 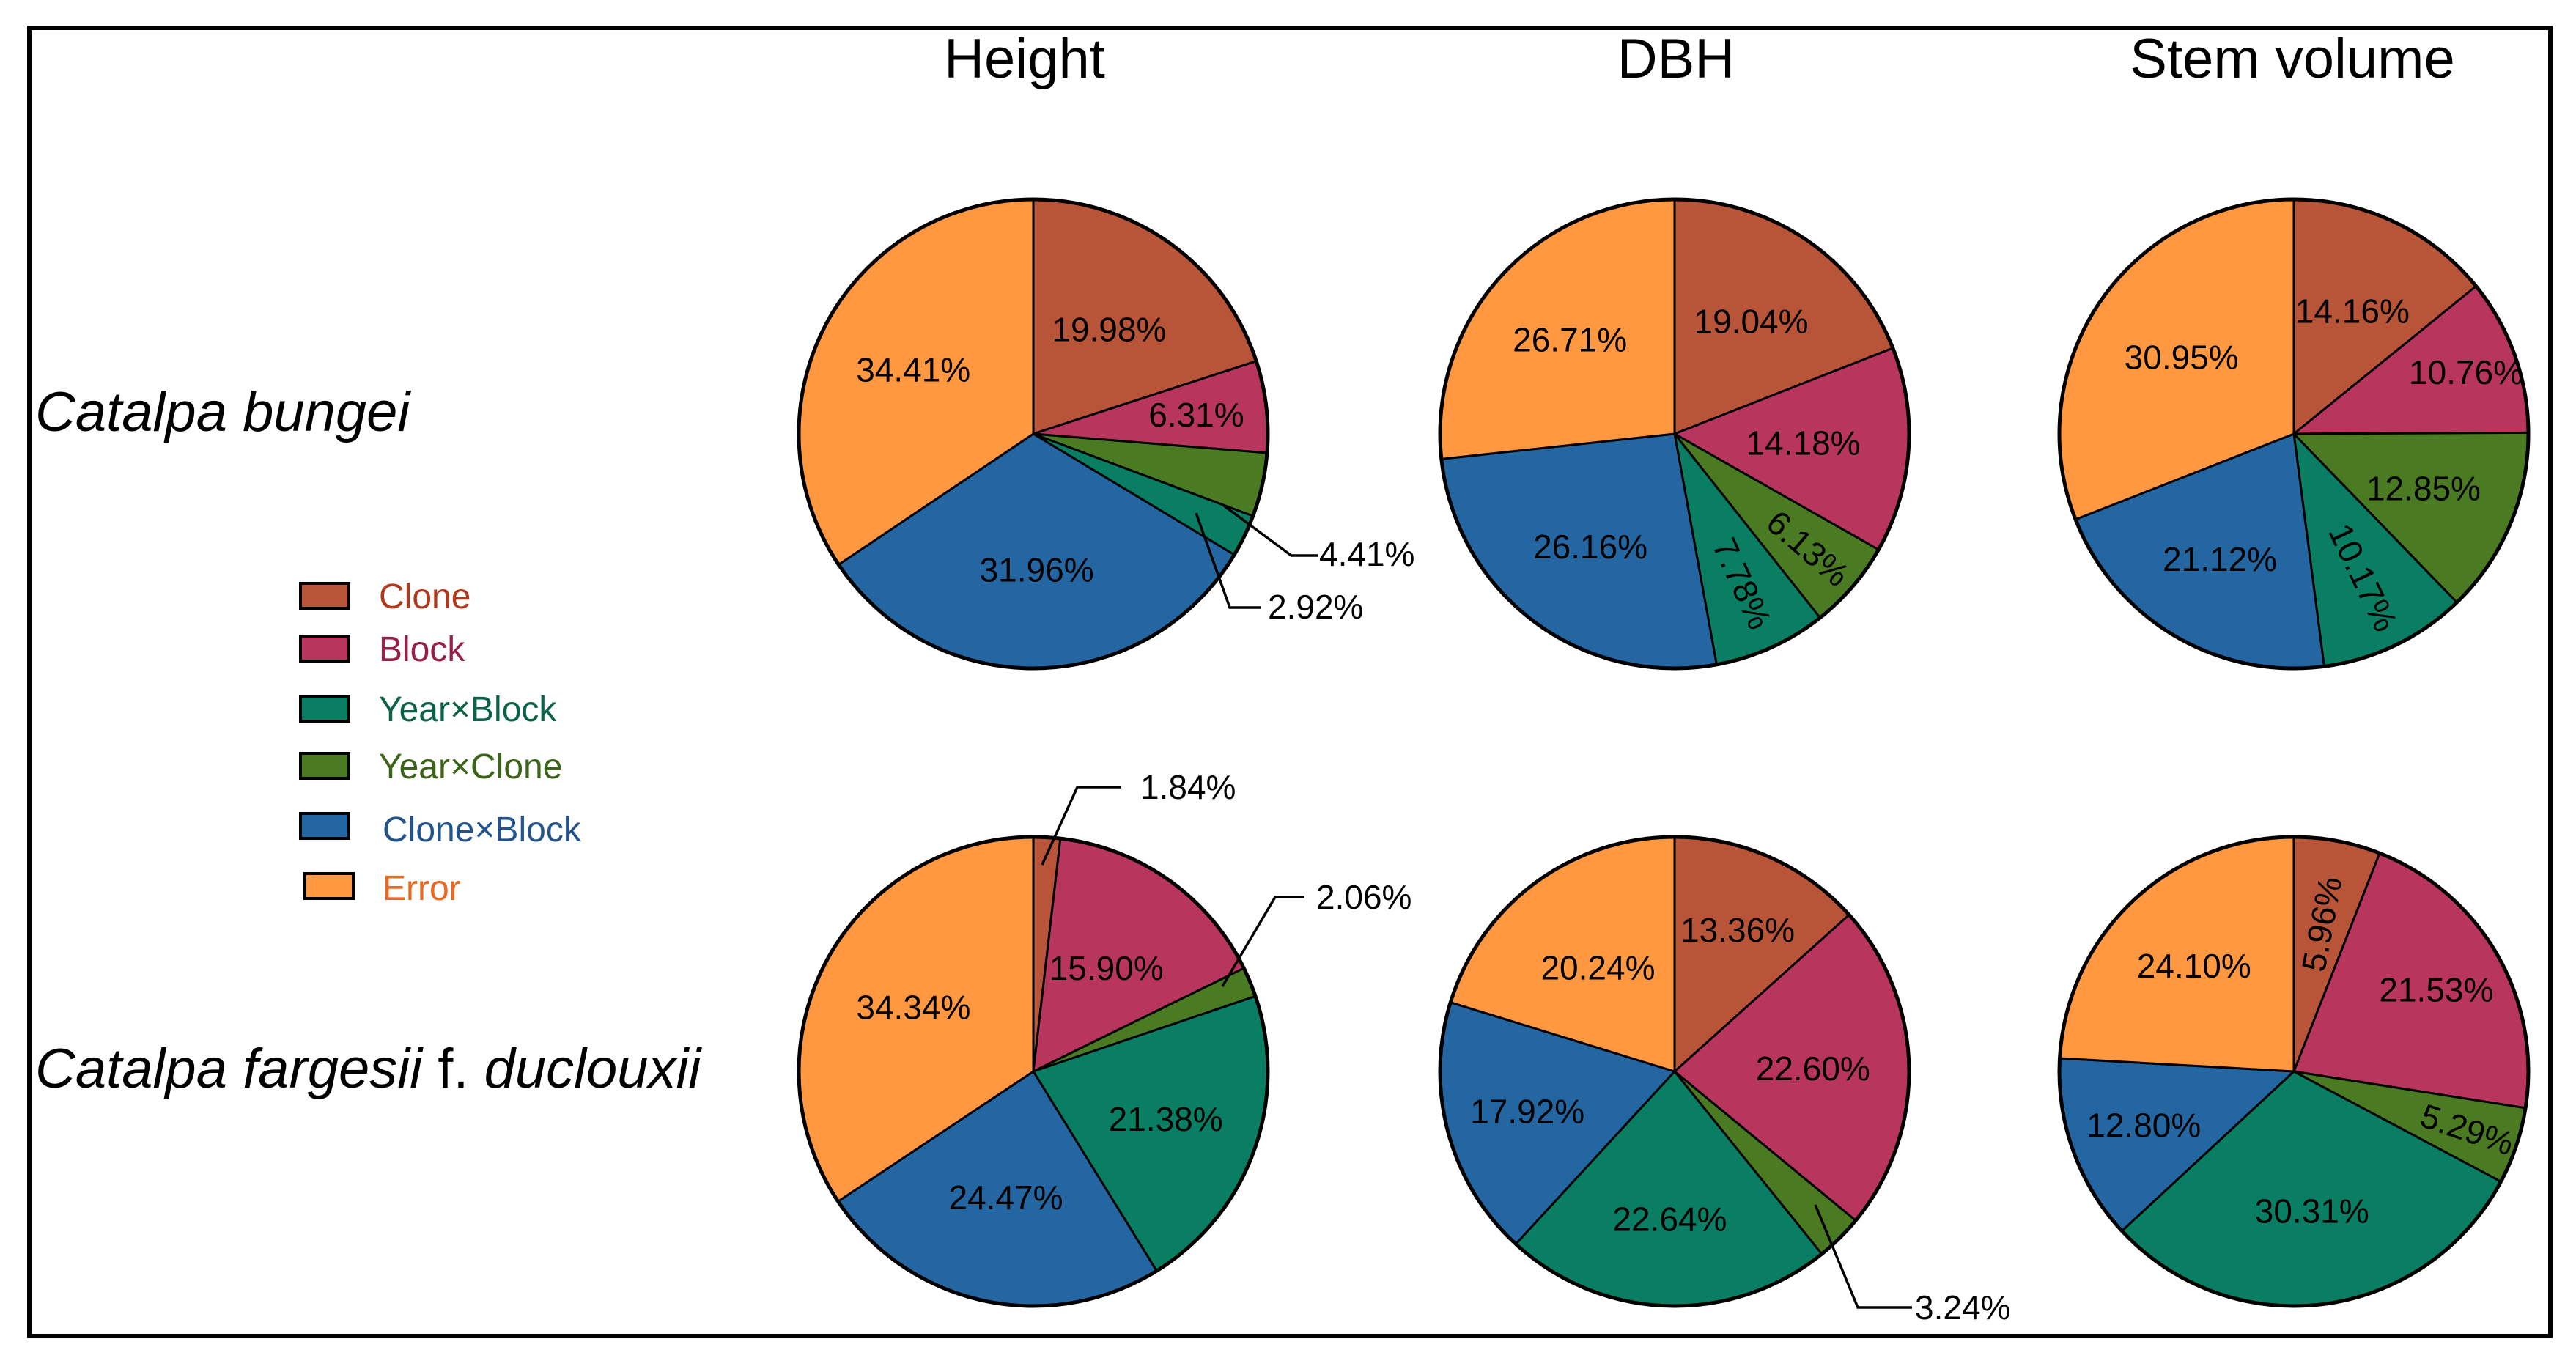 What do you see at coordinates (1590, 547) in the screenshot?
I see `slice-label-clone-block: 26.16%` at bounding box center [1590, 547].